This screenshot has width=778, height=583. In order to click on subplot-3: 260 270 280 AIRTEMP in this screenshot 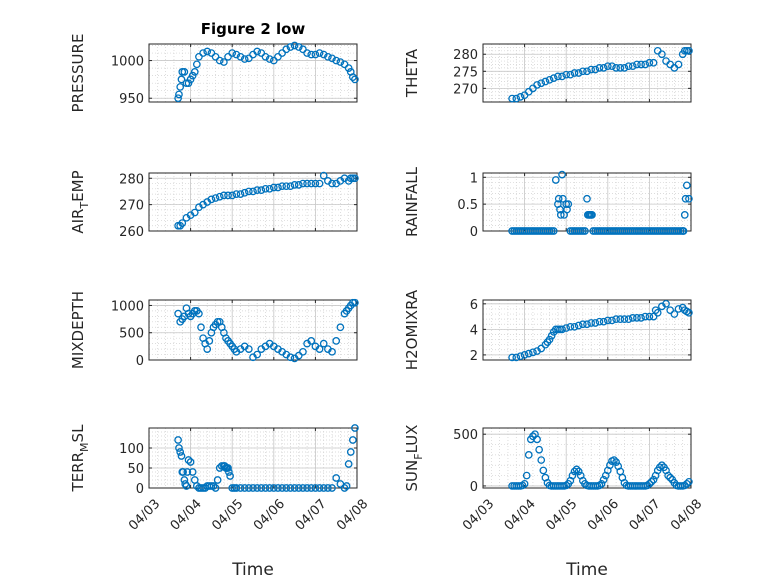, I will do `click(214, 205)`.